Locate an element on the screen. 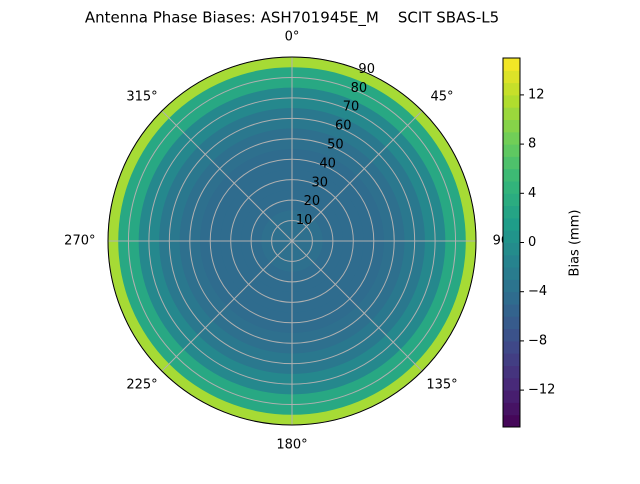 This screenshot has height=484, width=640. theta-tick-label: 315° is located at coordinates (141, 96).